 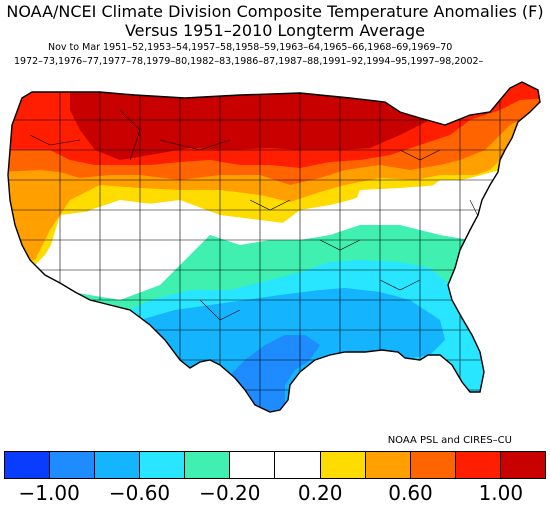 I want to click on credit-label: NOAA PSL and CIRES–CU, so click(x=449, y=440).